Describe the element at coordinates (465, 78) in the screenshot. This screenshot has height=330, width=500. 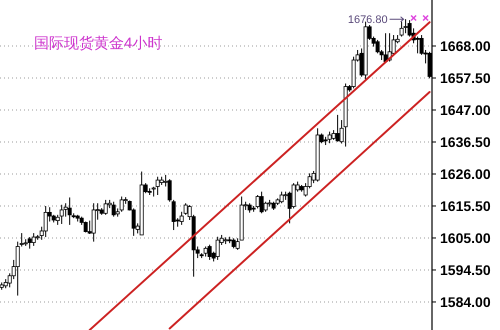
I see `y-tick-label: 1657.50` at that location.